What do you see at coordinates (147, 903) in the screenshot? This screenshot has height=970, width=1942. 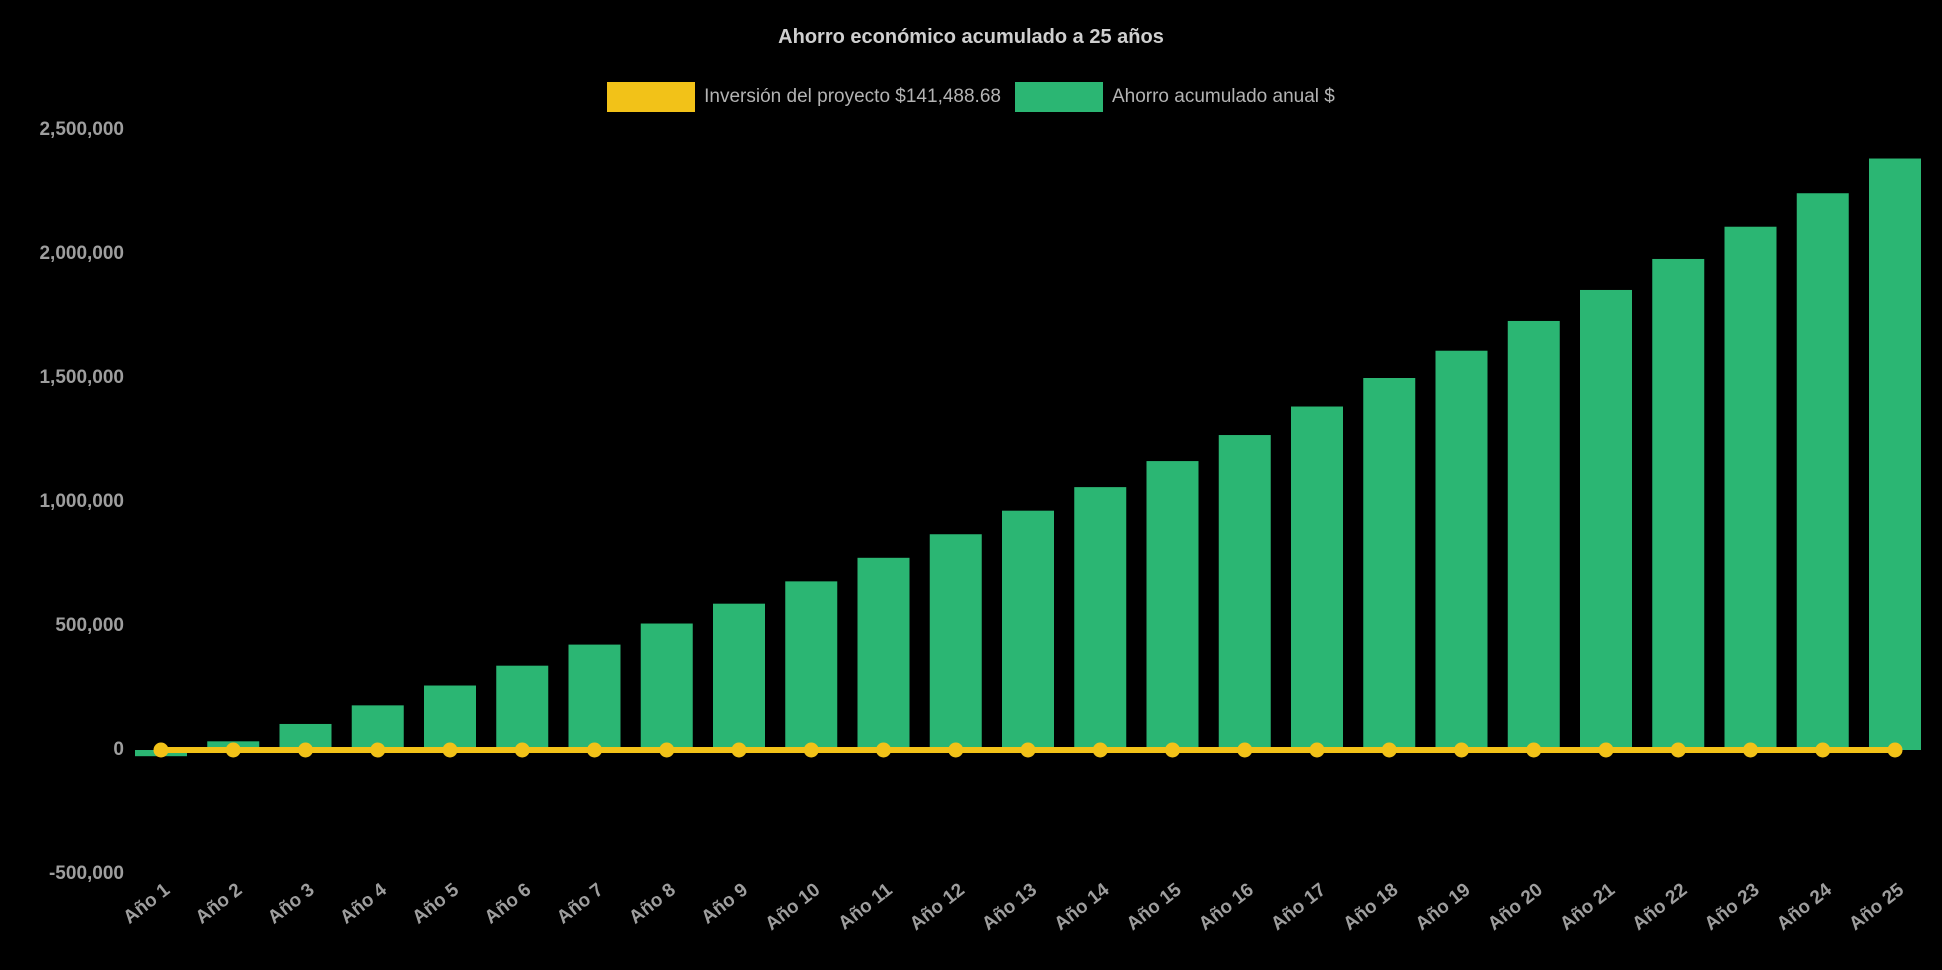 I see `x-axis-tick: Año 1` at bounding box center [147, 903].